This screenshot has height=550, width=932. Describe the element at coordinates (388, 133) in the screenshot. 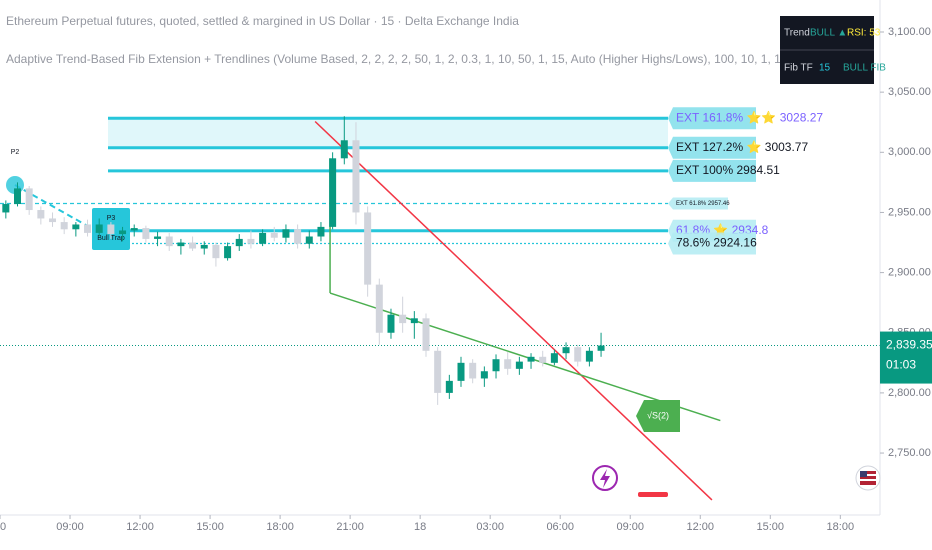

I see `fib-zone` at that location.